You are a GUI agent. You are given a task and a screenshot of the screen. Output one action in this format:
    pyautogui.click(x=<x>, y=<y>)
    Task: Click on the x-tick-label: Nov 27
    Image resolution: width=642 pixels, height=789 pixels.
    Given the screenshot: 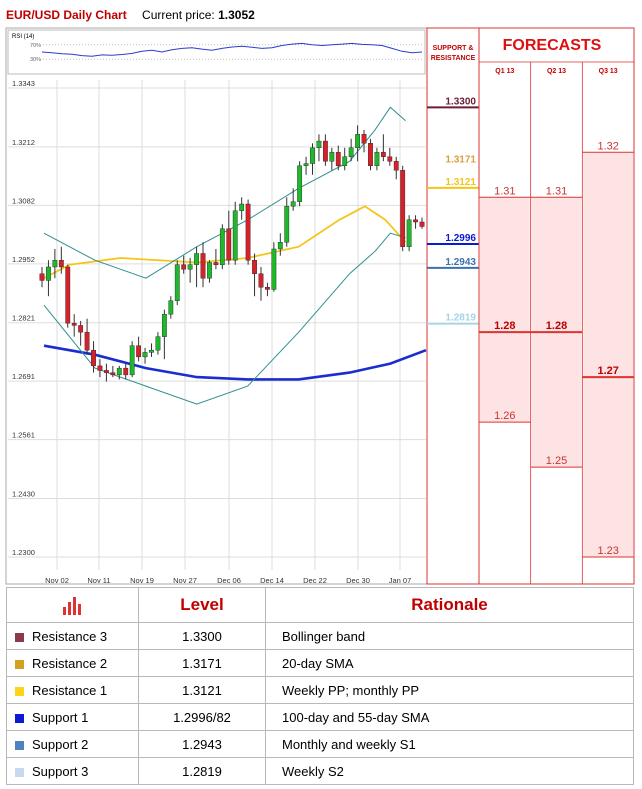 What is the action you would take?
    pyautogui.click(x=185, y=580)
    